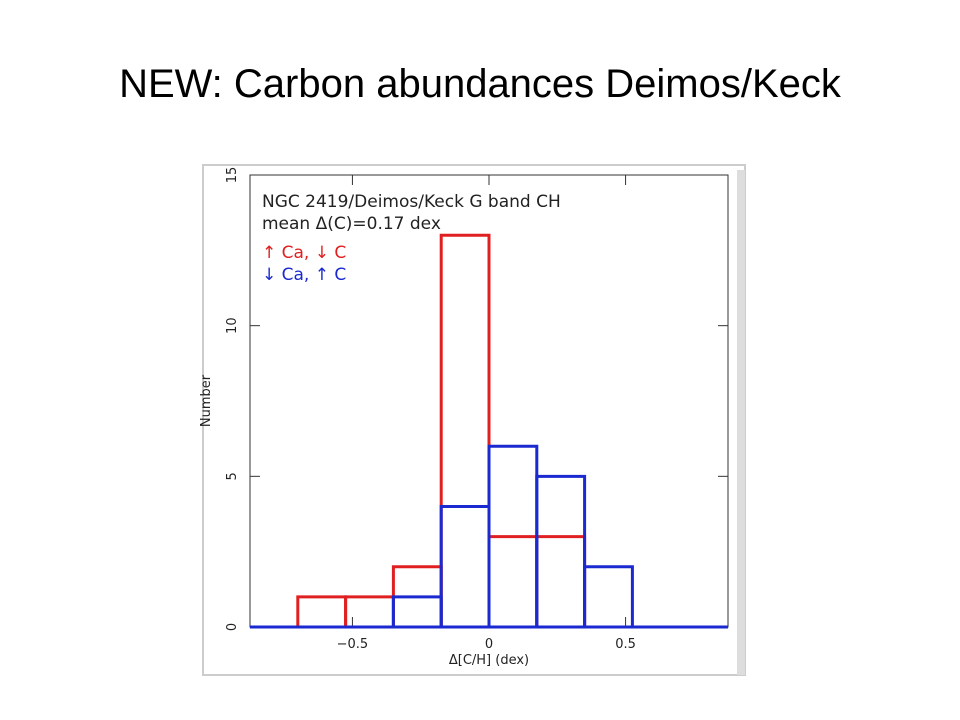  I want to click on y-tick-label: 10, so click(232, 325).